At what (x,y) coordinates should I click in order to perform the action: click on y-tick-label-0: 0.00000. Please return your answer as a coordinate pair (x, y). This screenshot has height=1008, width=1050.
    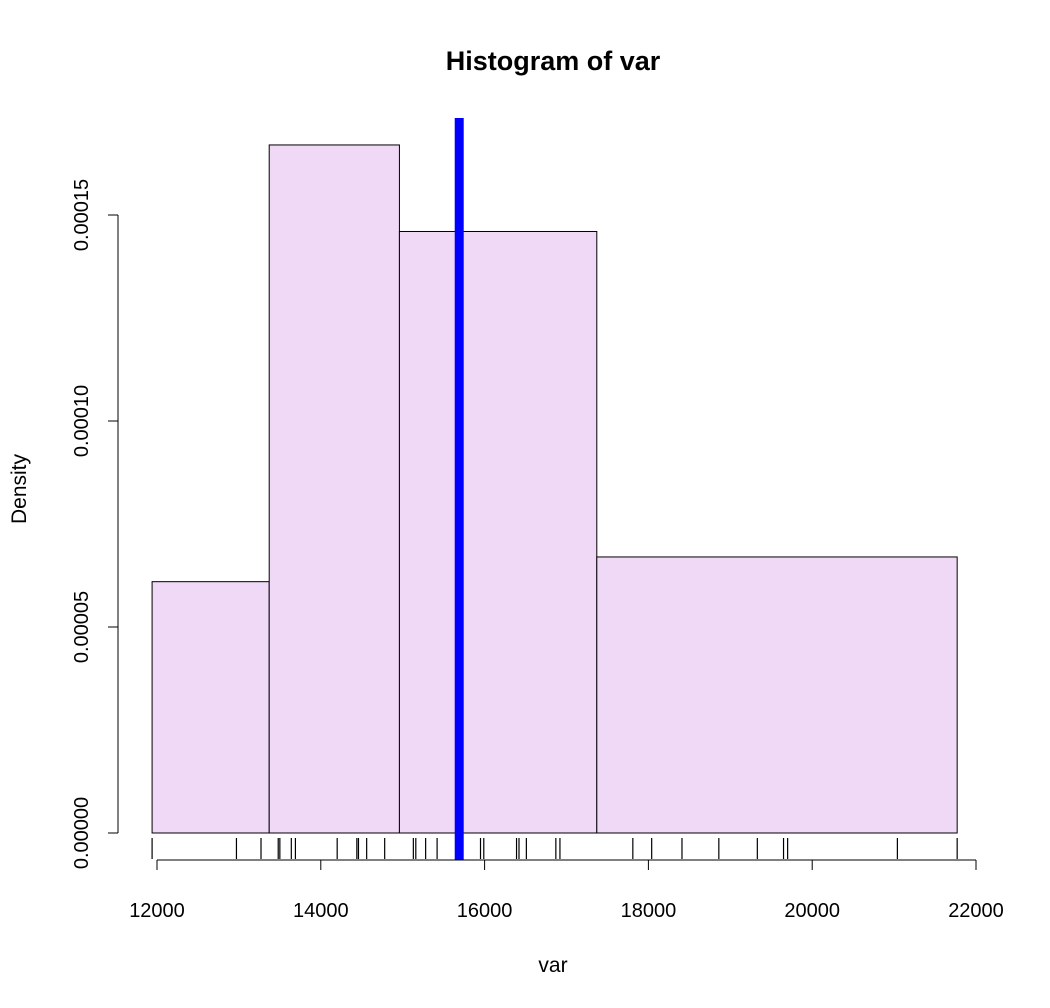
    Looking at the image, I should click on (82, 833).